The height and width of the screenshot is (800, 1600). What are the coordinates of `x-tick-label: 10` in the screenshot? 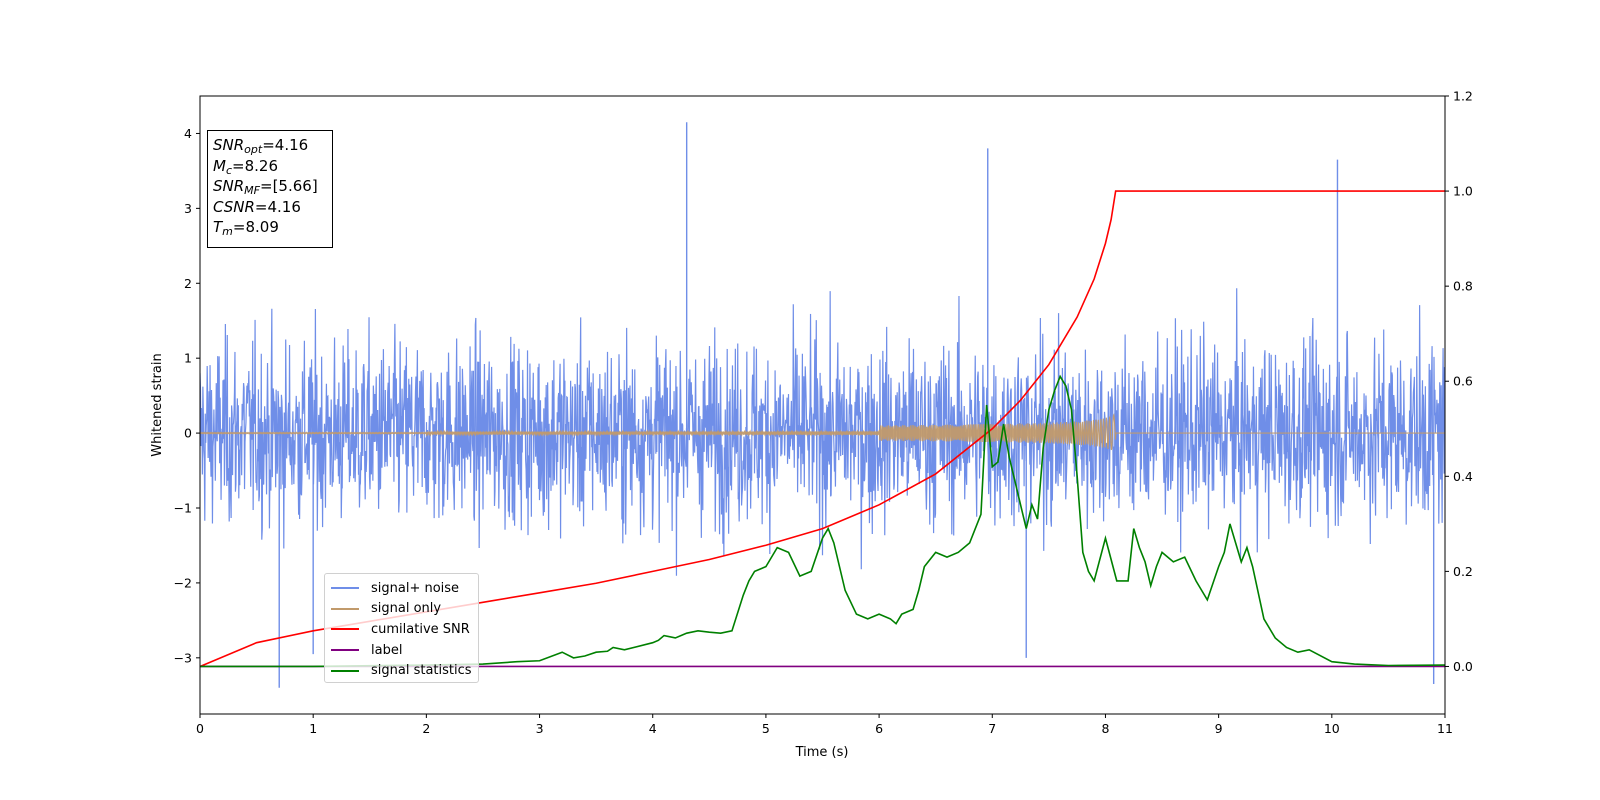 It's located at (1332, 728).